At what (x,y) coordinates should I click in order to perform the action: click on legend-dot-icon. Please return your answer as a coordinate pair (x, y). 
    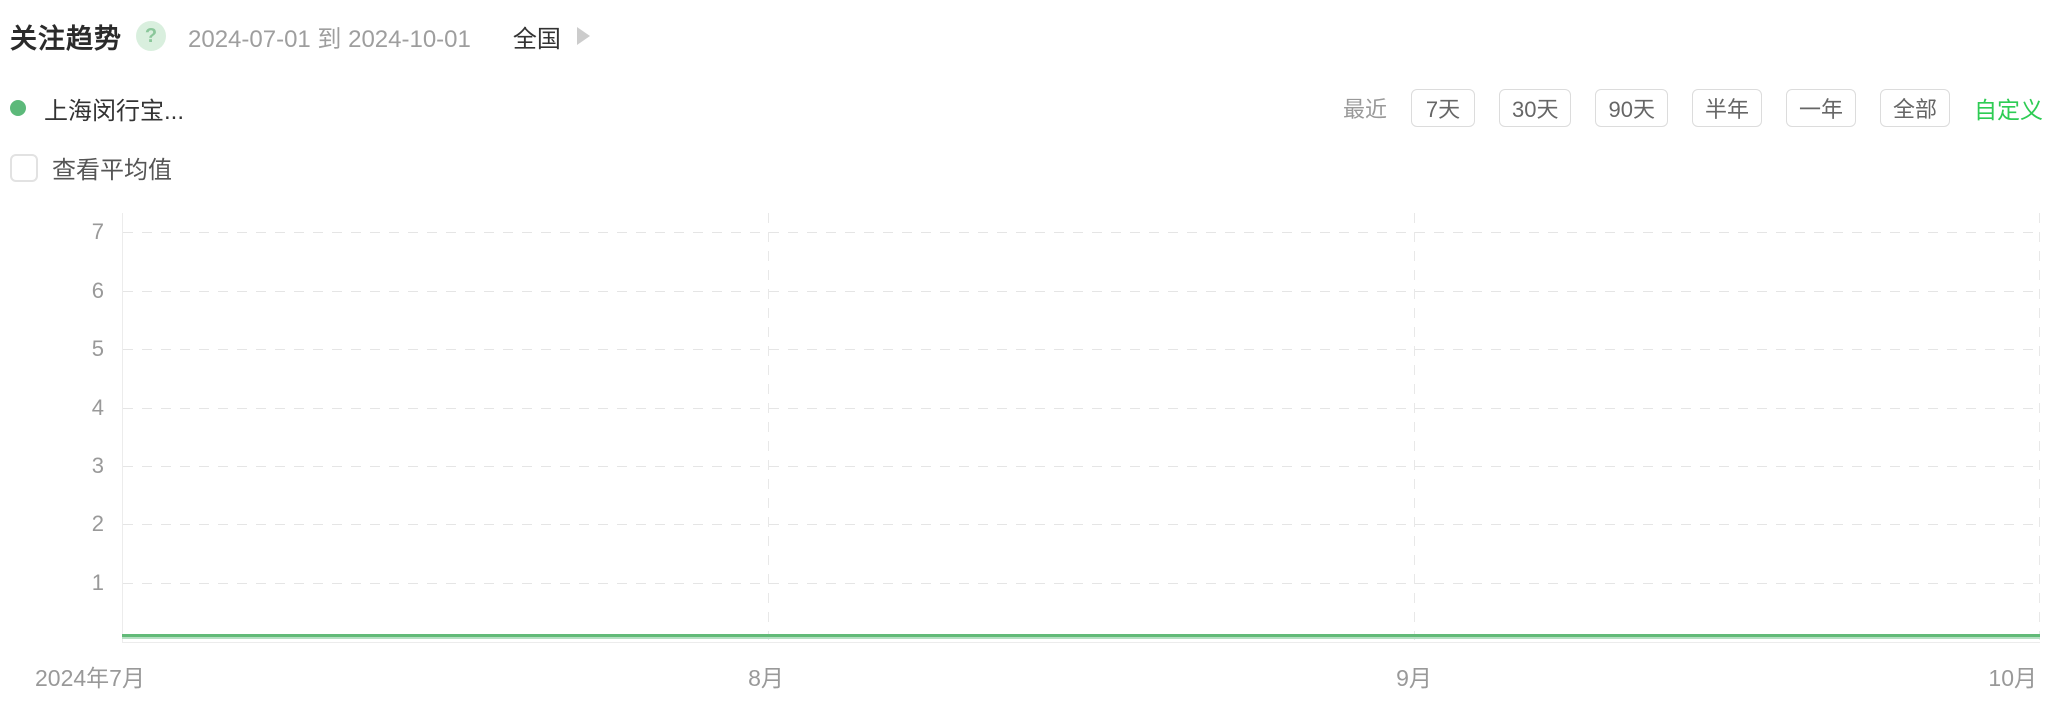
    Looking at the image, I should click on (18, 108).